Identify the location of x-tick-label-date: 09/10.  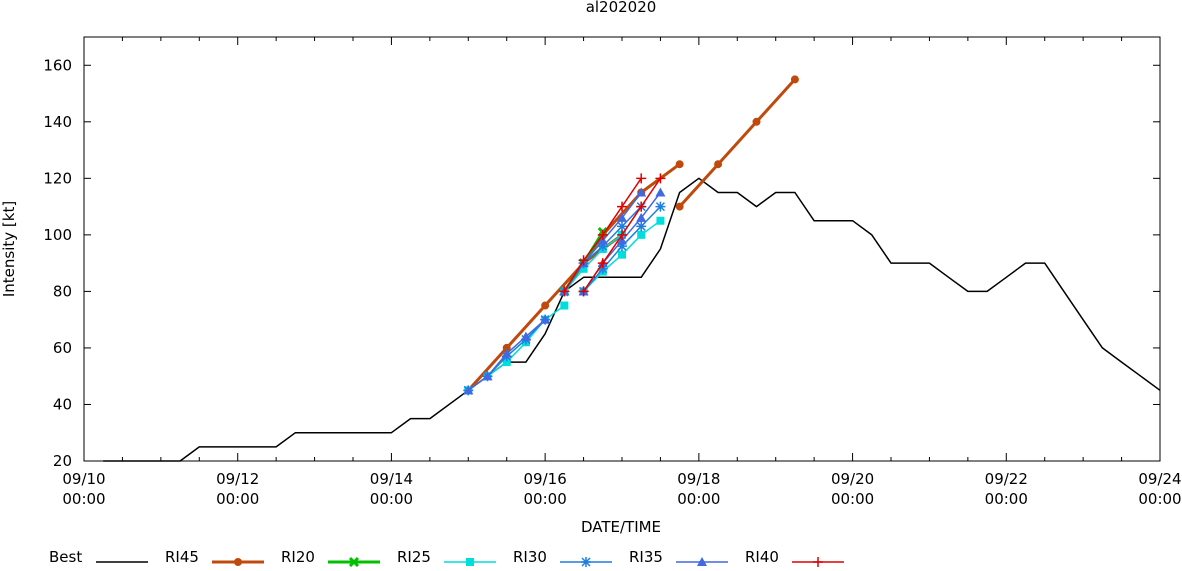
(83, 479).